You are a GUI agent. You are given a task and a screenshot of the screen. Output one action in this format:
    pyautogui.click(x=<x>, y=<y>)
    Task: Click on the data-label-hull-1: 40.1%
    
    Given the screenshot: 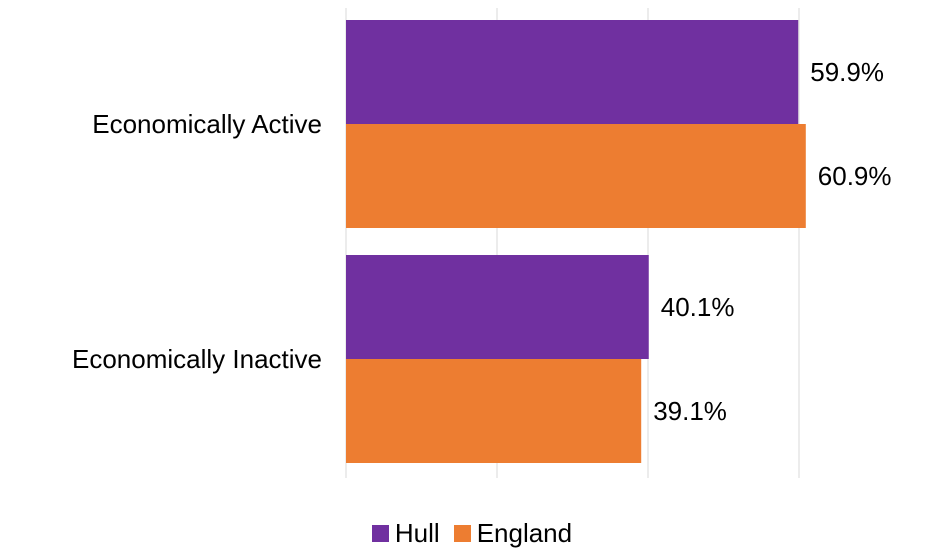 What is the action you would take?
    pyautogui.click(x=698, y=307)
    